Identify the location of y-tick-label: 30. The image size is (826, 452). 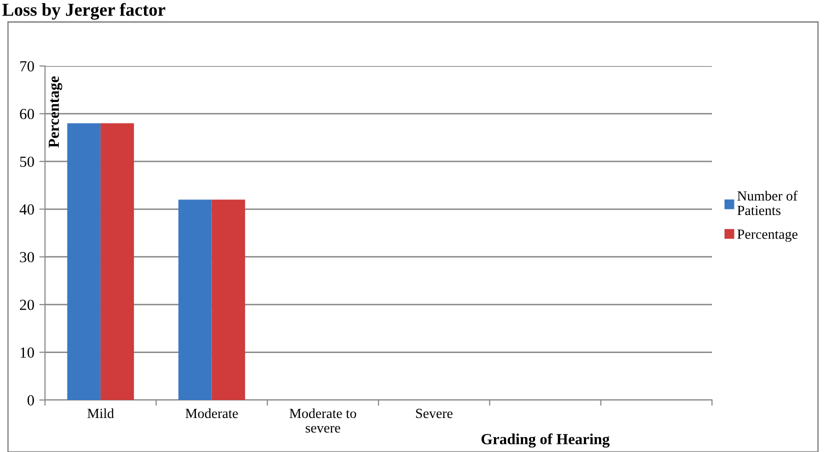
(27, 257).